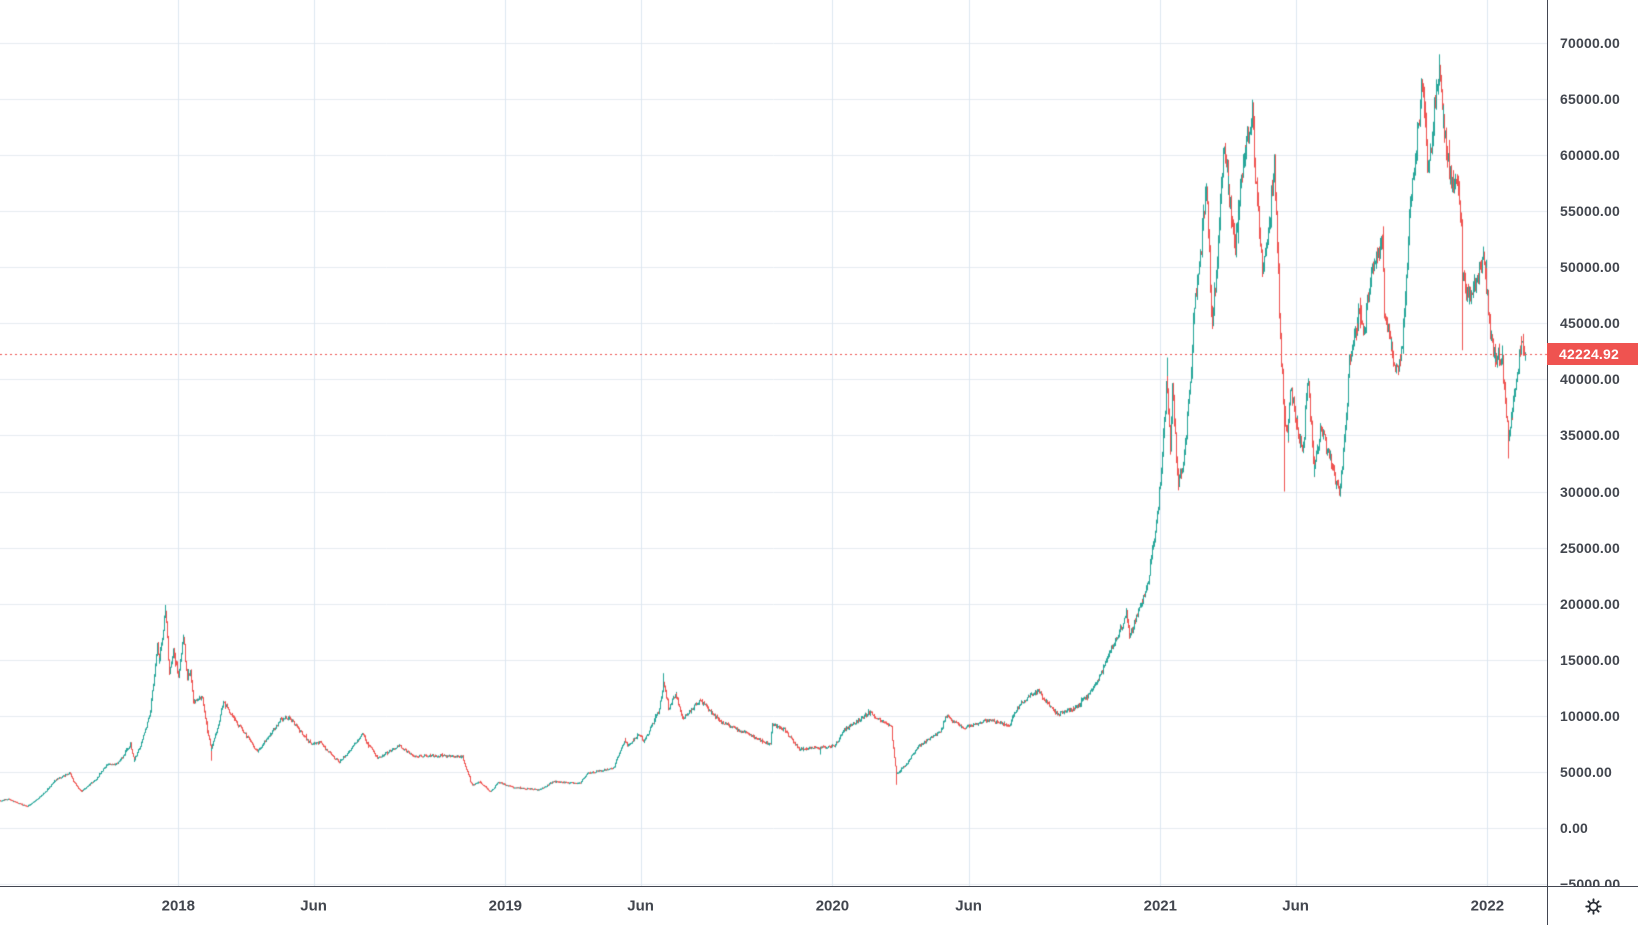  Describe the element at coordinates (1590, 491) in the screenshot. I see `price-axis-label: 30000.00` at that location.